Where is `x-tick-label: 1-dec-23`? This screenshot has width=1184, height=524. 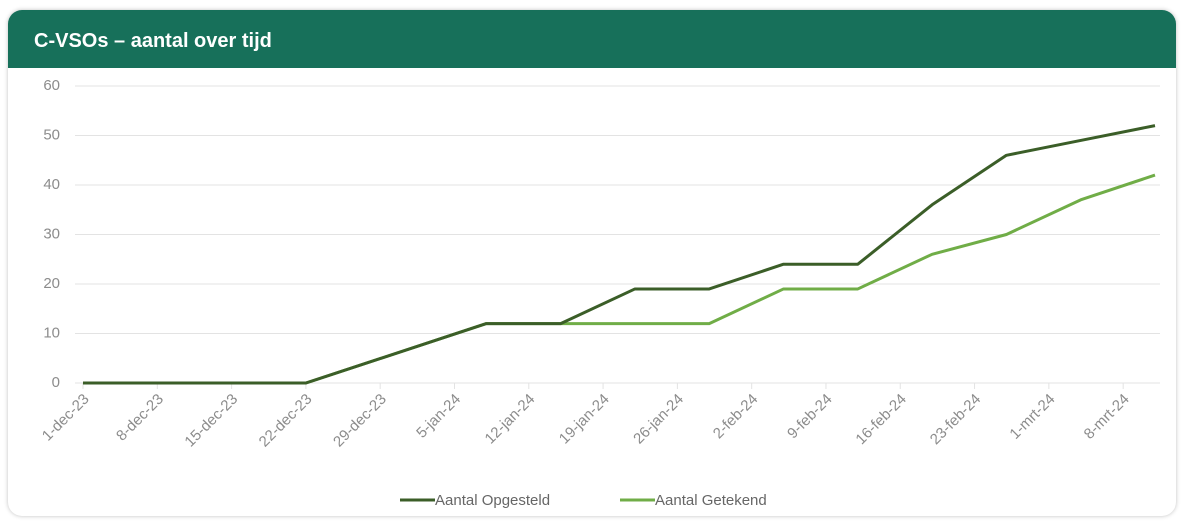 x-tick-label: 1-dec-23 is located at coordinates (66, 418).